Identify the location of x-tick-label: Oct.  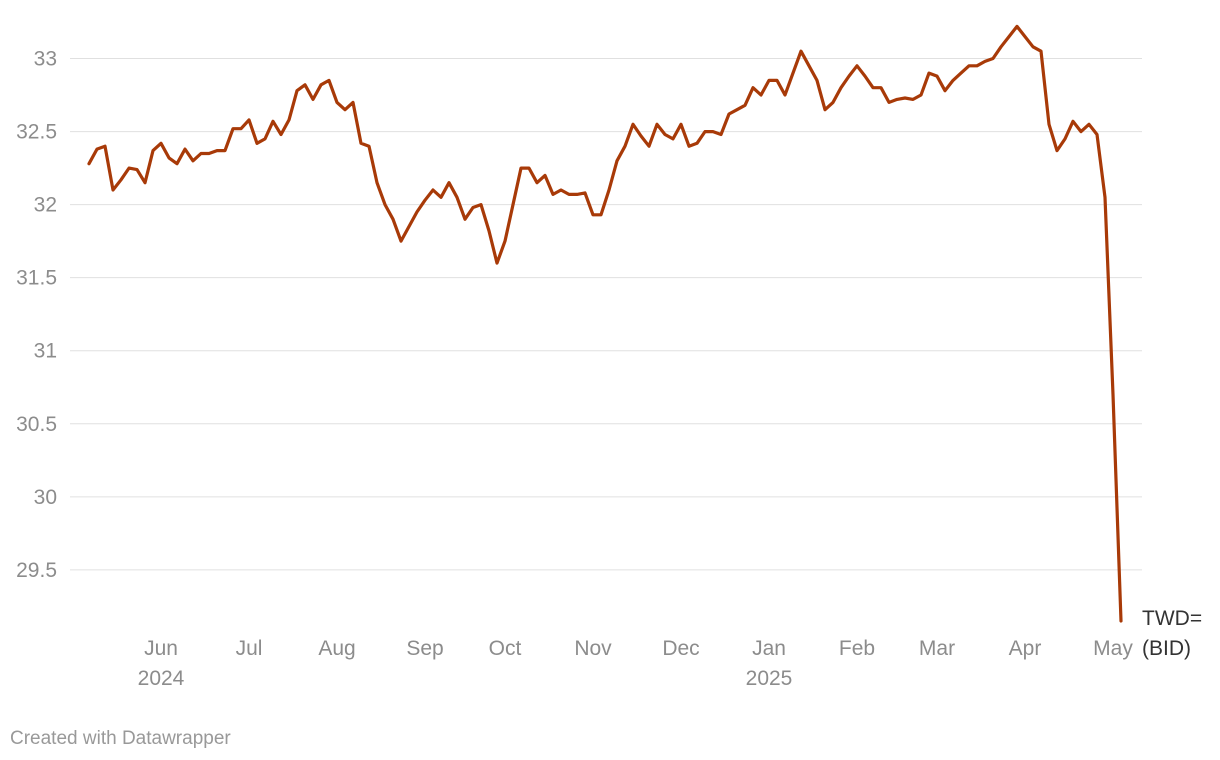
(505, 648).